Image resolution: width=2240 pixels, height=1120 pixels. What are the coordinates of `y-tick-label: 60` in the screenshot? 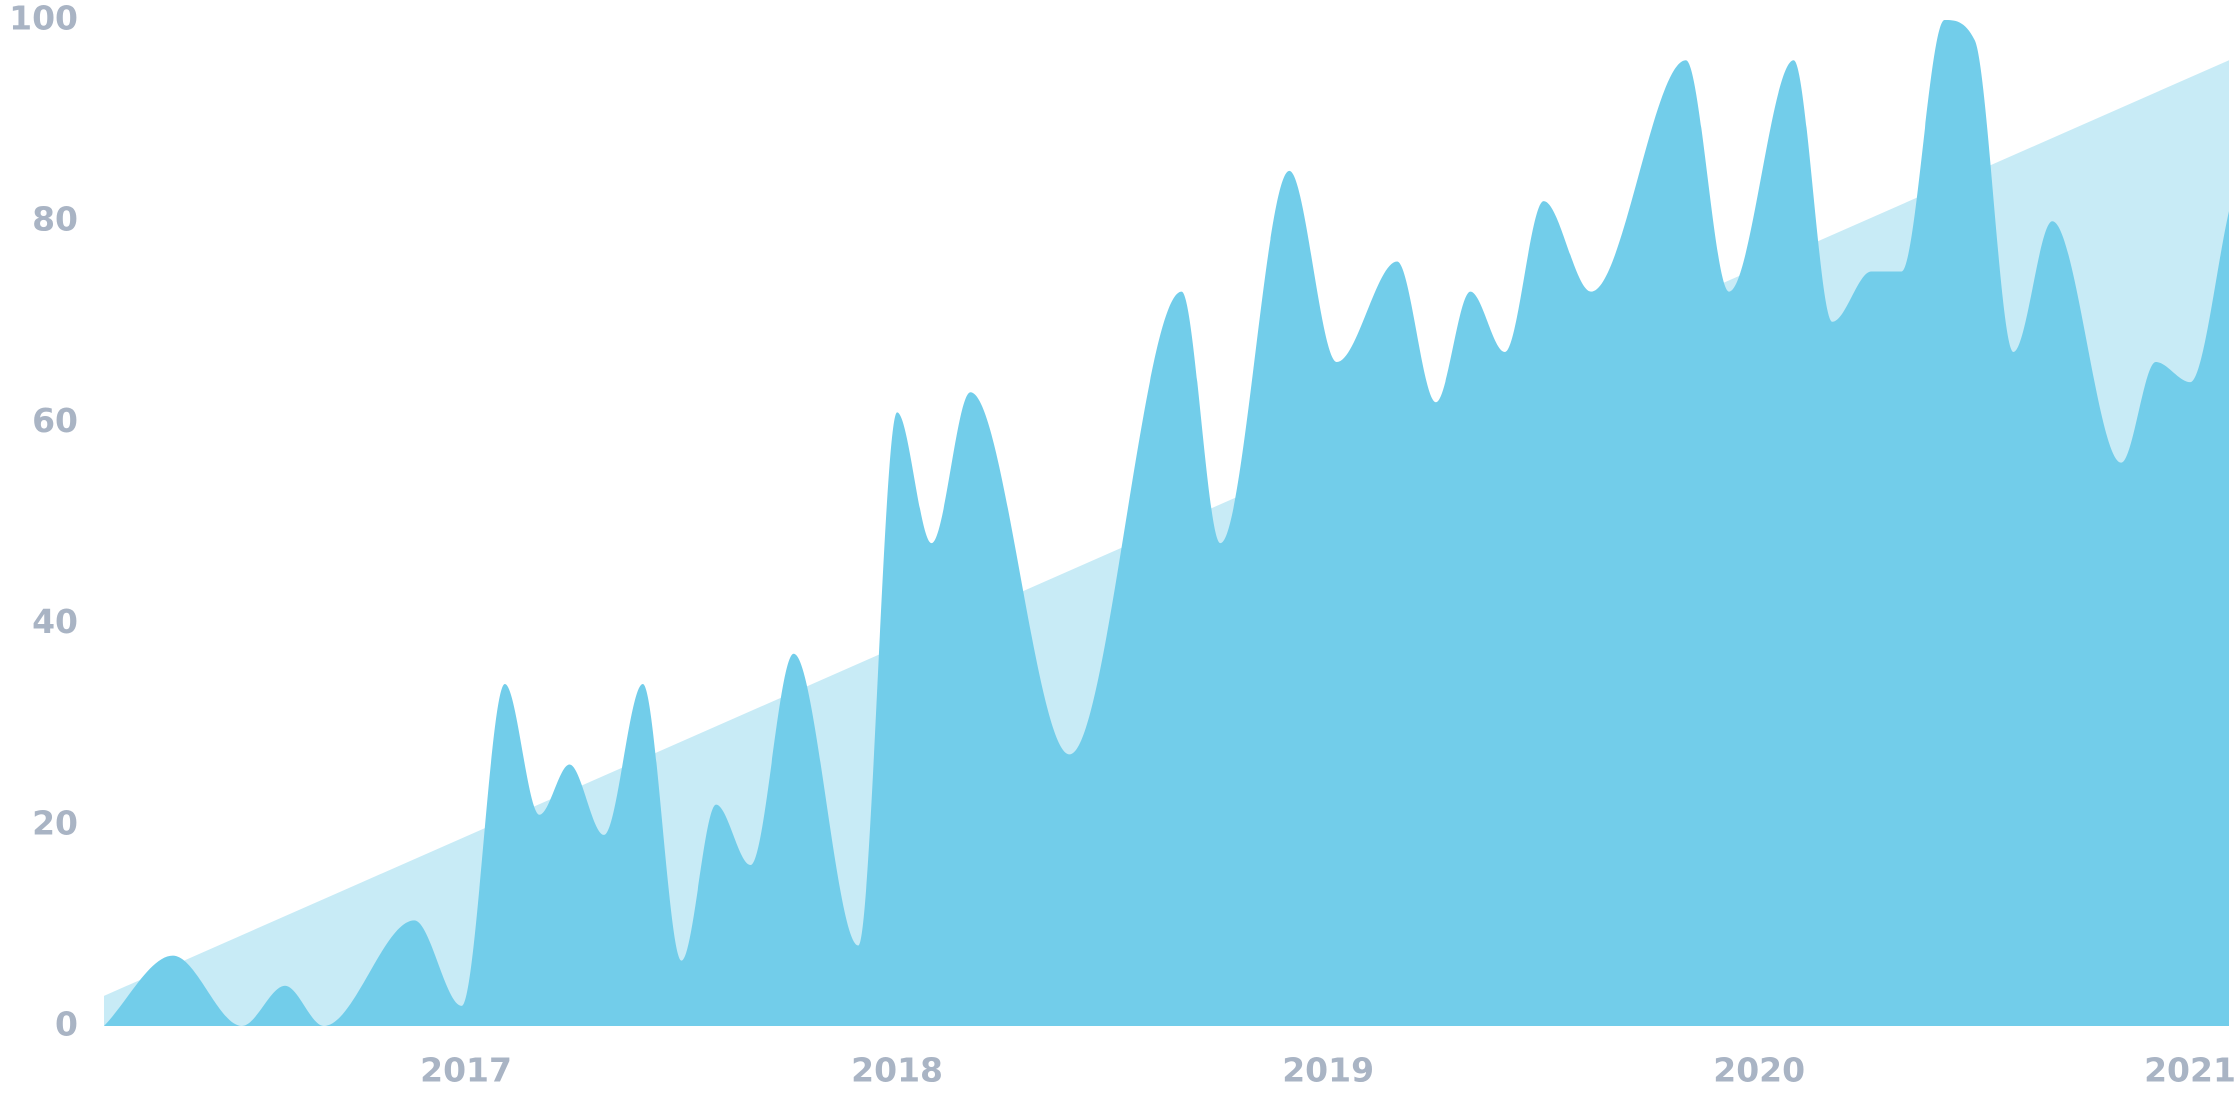 It's located at (55, 420).